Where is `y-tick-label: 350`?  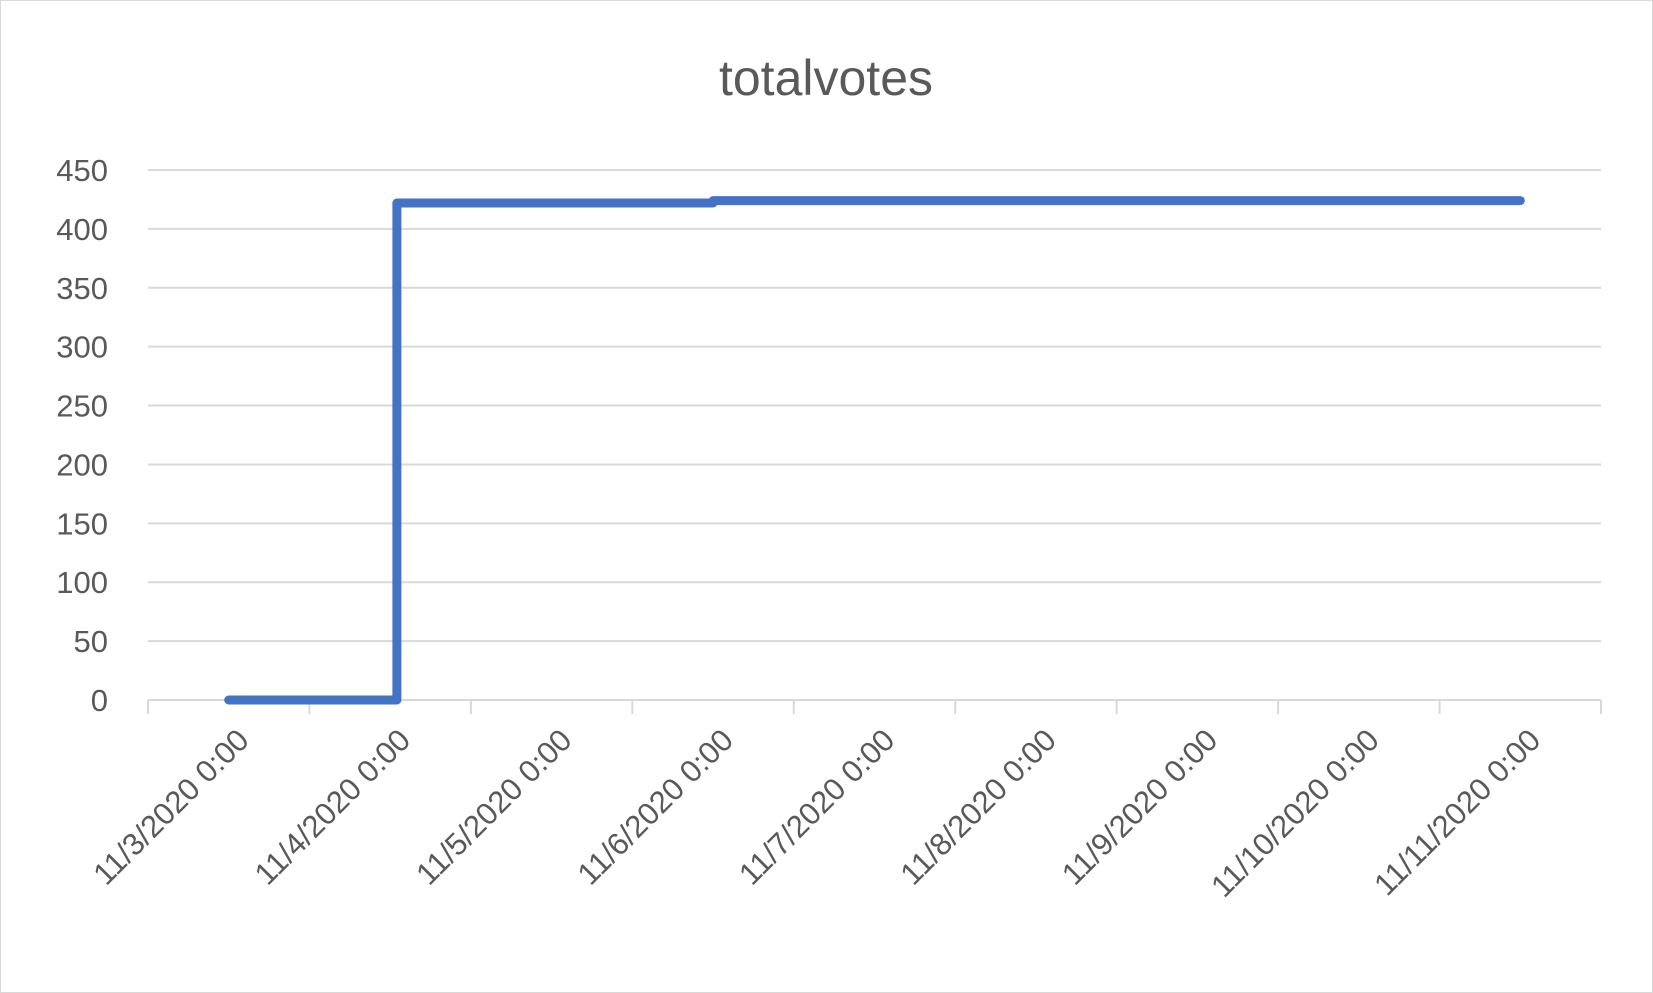
y-tick-label: 350 is located at coordinates (82, 288).